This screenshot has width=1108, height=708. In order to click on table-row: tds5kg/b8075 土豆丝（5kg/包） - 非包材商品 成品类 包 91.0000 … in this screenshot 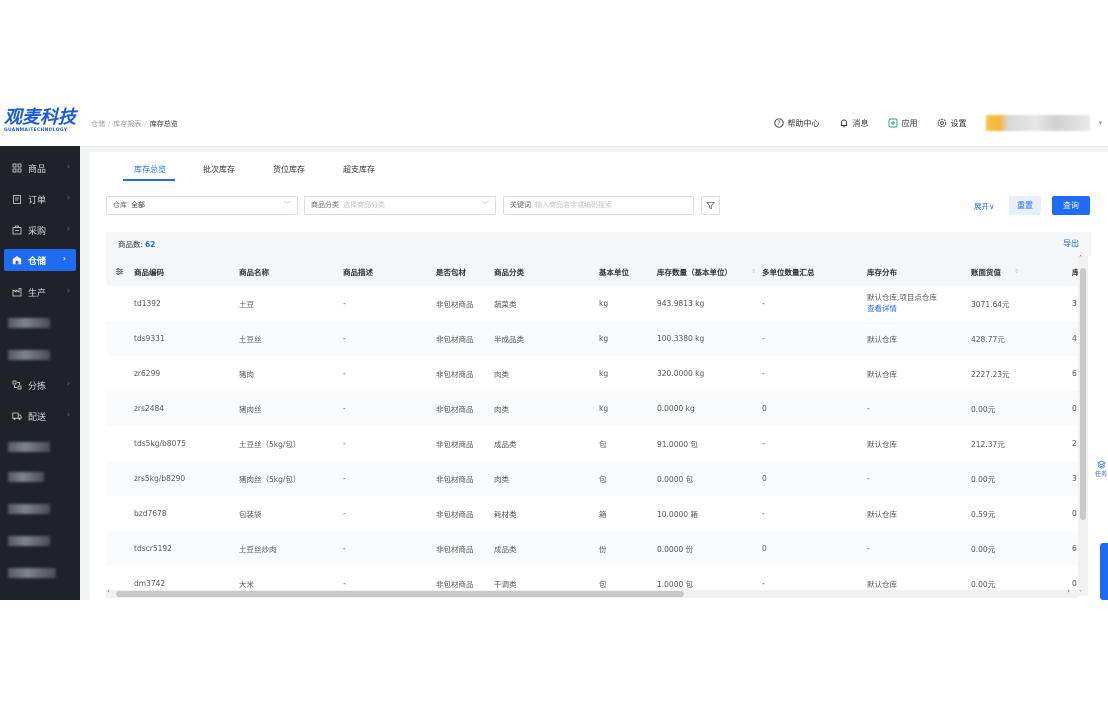, I will do `click(592, 443)`.